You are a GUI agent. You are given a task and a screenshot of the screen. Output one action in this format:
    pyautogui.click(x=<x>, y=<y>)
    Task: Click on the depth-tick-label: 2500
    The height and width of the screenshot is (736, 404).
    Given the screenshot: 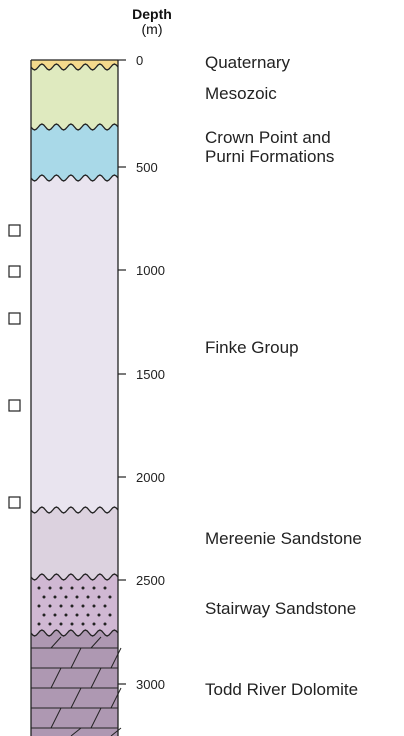 What is the action you would take?
    pyautogui.click(x=150, y=580)
    